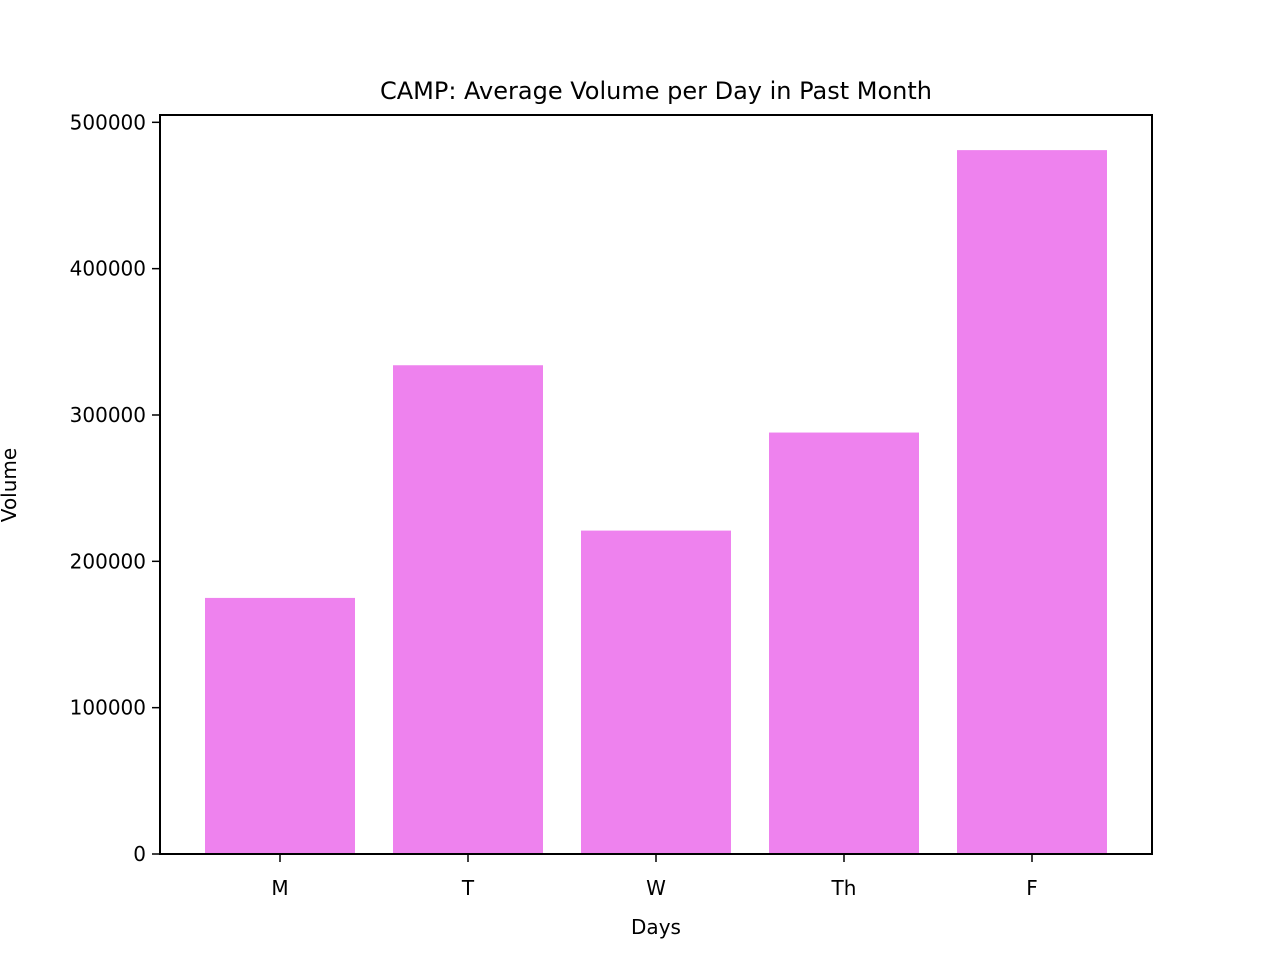 This screenshot has width=1280, height=960. I want to click on y-tick-label: 300000, so click(108, 415).